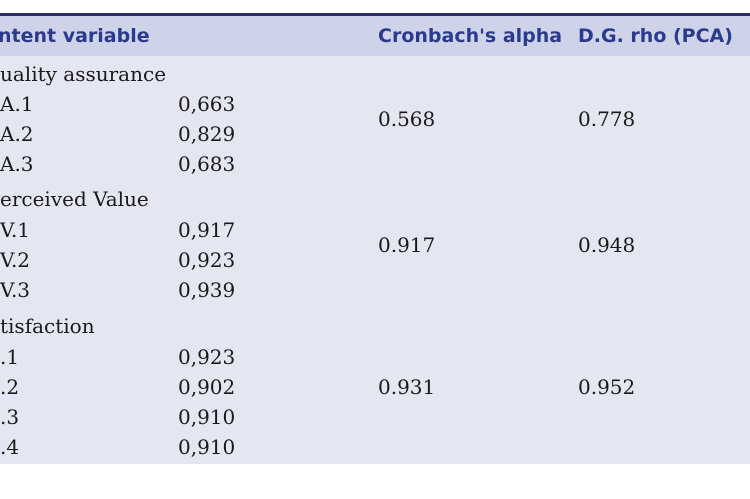  Describe the element at coordinates (207, 164) in the screenshot. I see `item-loading: 0,683` at that location.